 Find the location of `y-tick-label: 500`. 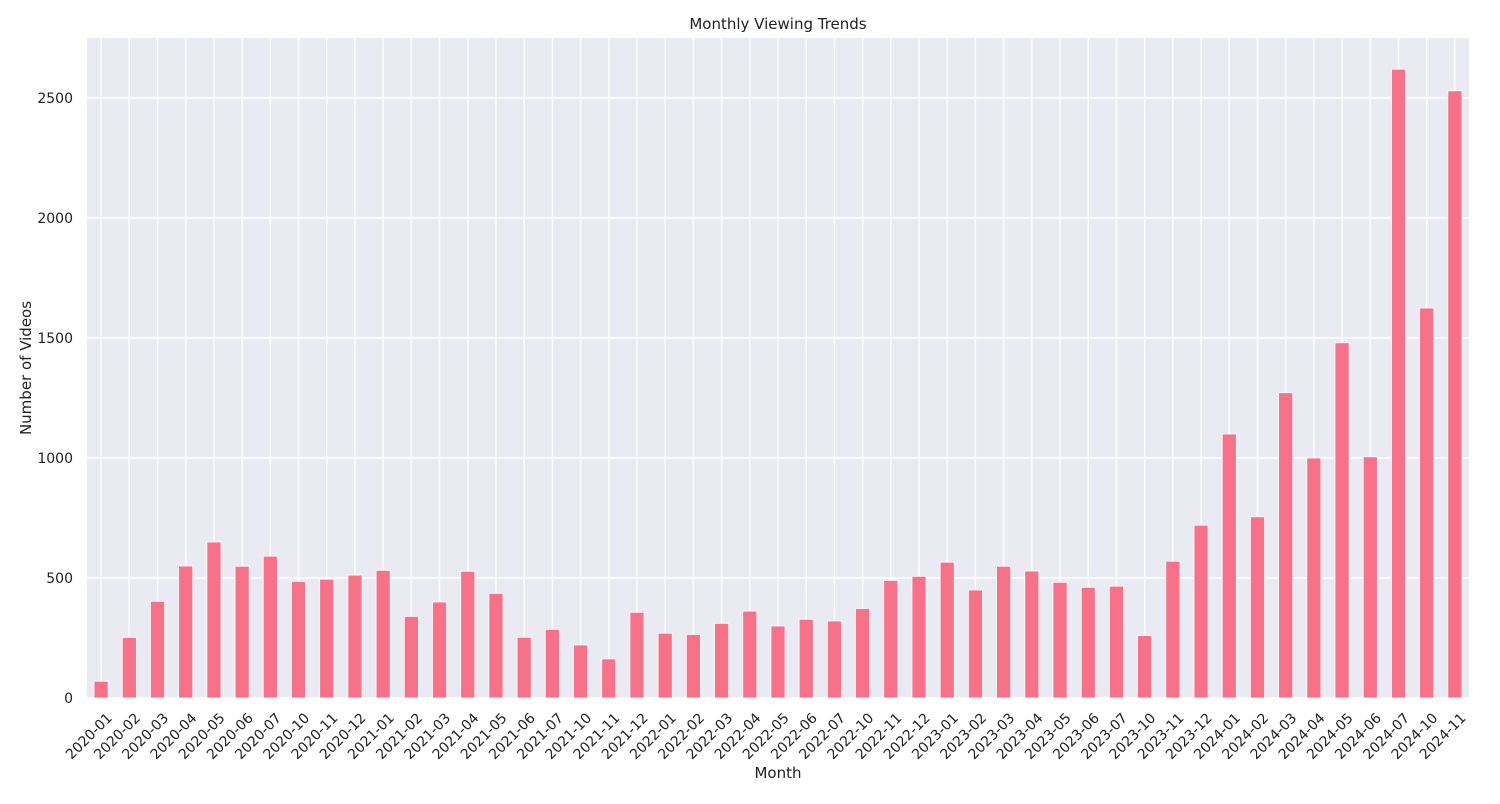

y-tick-label: 500 is located at coordinates (59, 579).